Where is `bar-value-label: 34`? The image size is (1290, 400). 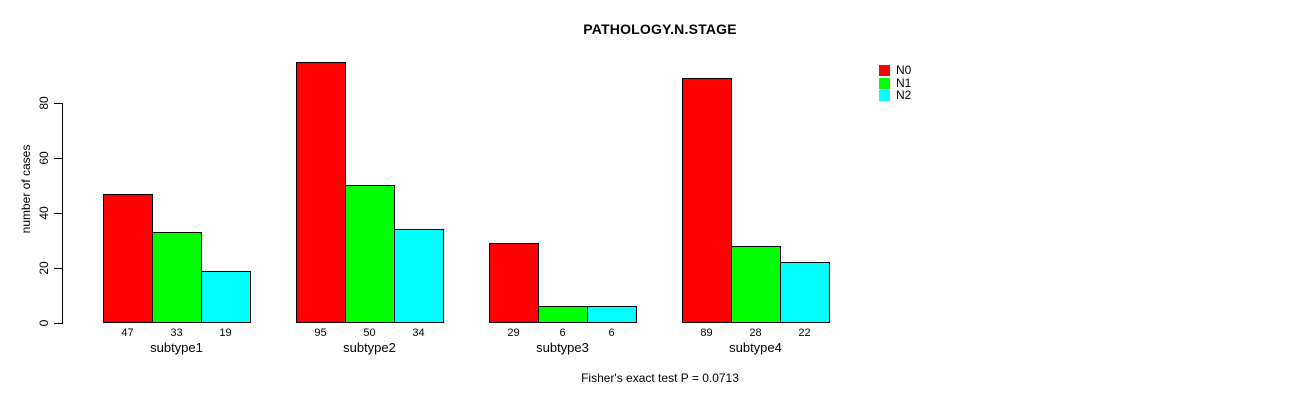
bar-value-label: 34 is located at coordinates (418, 333).